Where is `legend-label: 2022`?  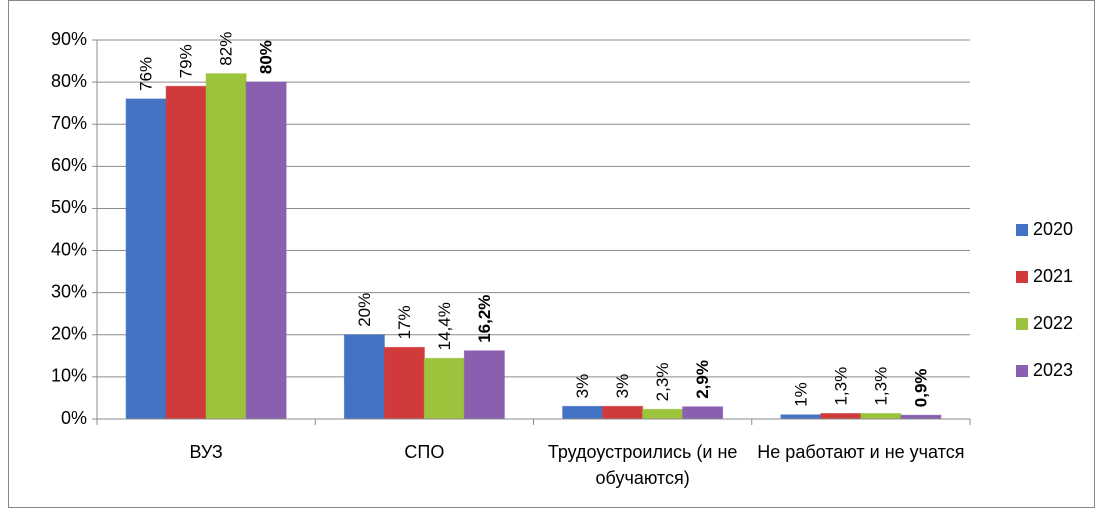 legend-label: 2022 is located at coordinates (1053, 323).